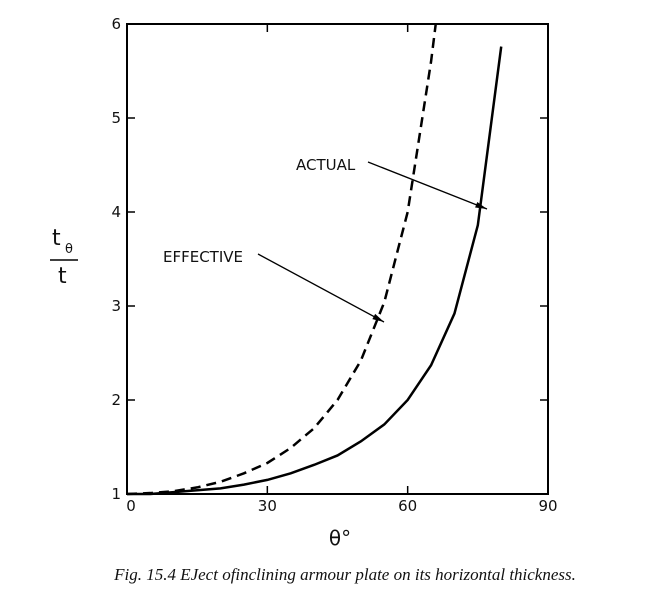 The width and height of the screenshot is (654, 591). What do you see at coordinates (116, 212) in the screenshot?
I see `y-tick-label: 4` at bounding box center [116, 212].